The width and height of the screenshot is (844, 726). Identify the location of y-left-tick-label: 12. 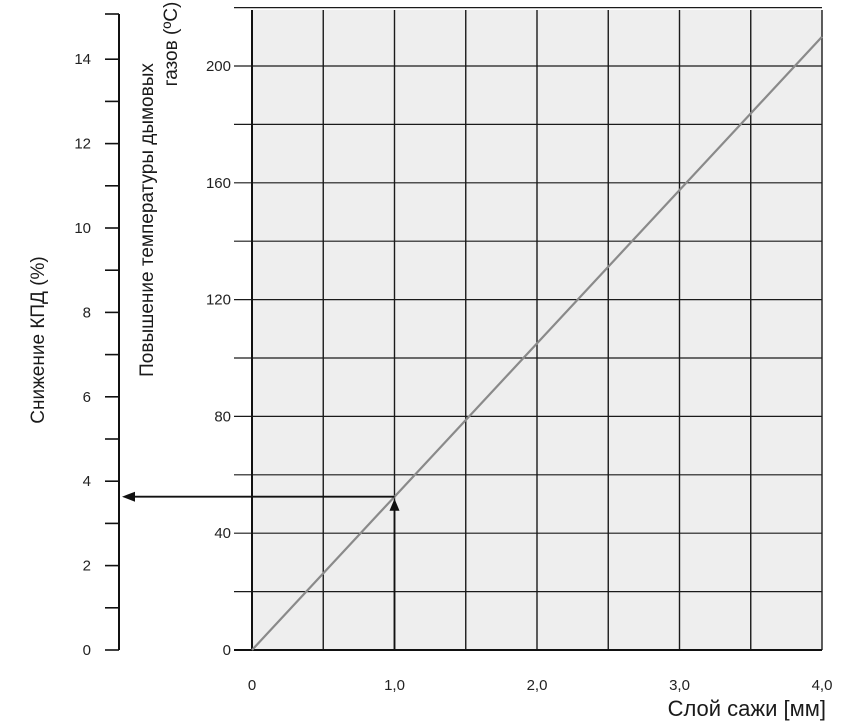
(82, 144).